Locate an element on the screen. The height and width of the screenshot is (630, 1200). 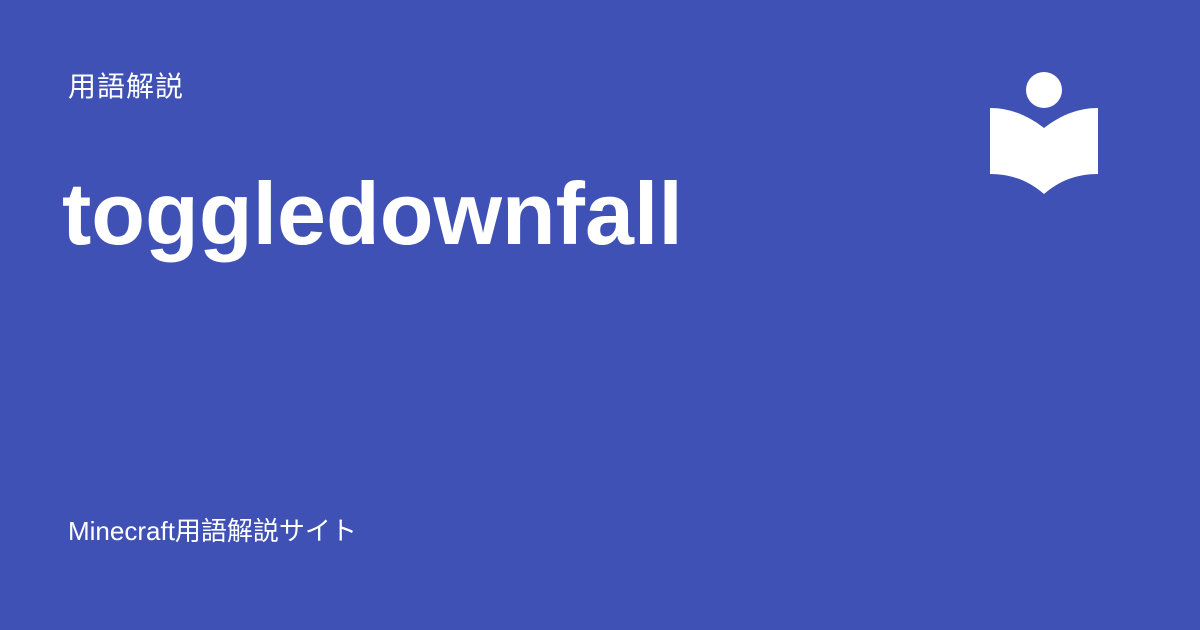
category-label: 用語解説 is located at coordinates (126, 86).